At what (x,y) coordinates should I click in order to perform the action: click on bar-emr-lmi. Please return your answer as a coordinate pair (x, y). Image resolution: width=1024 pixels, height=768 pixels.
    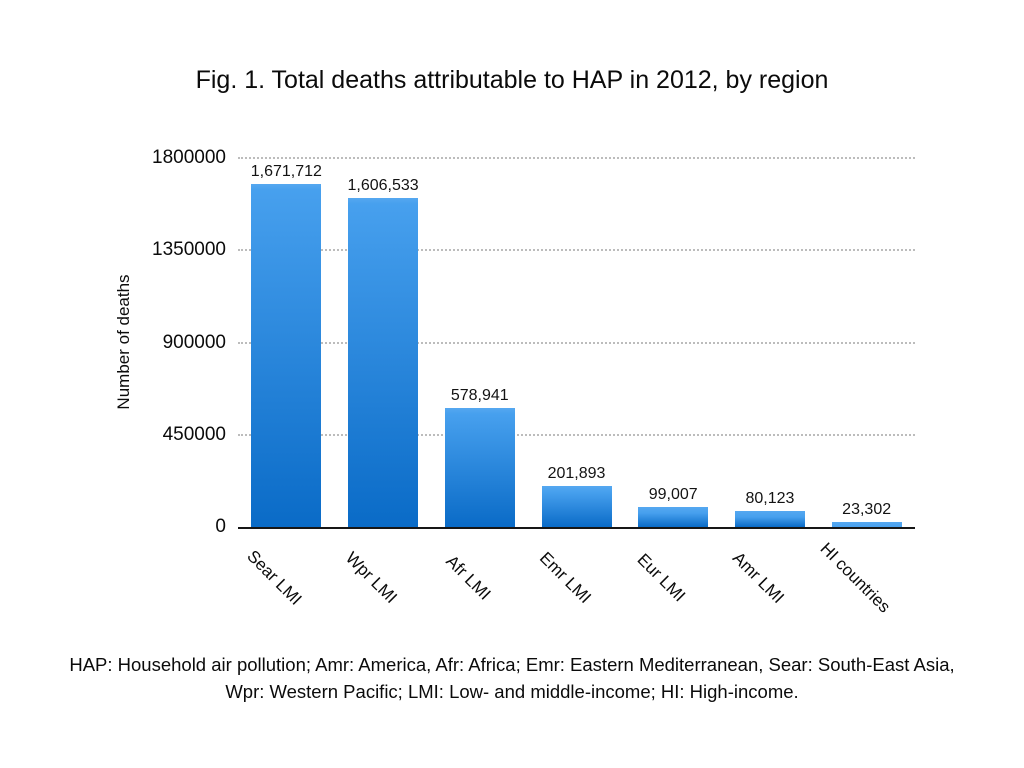
    Looking at the image, I should click on (576, 506).